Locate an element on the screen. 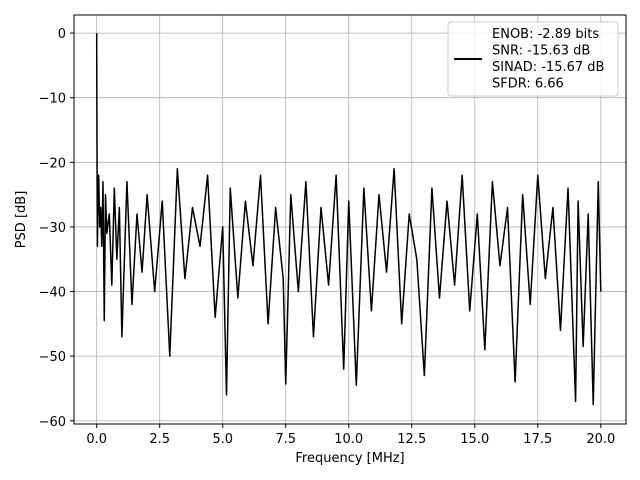 The height and width of the screenshot is (480, 640). y-tick-label: −20 is located at coordinates (52, 163).